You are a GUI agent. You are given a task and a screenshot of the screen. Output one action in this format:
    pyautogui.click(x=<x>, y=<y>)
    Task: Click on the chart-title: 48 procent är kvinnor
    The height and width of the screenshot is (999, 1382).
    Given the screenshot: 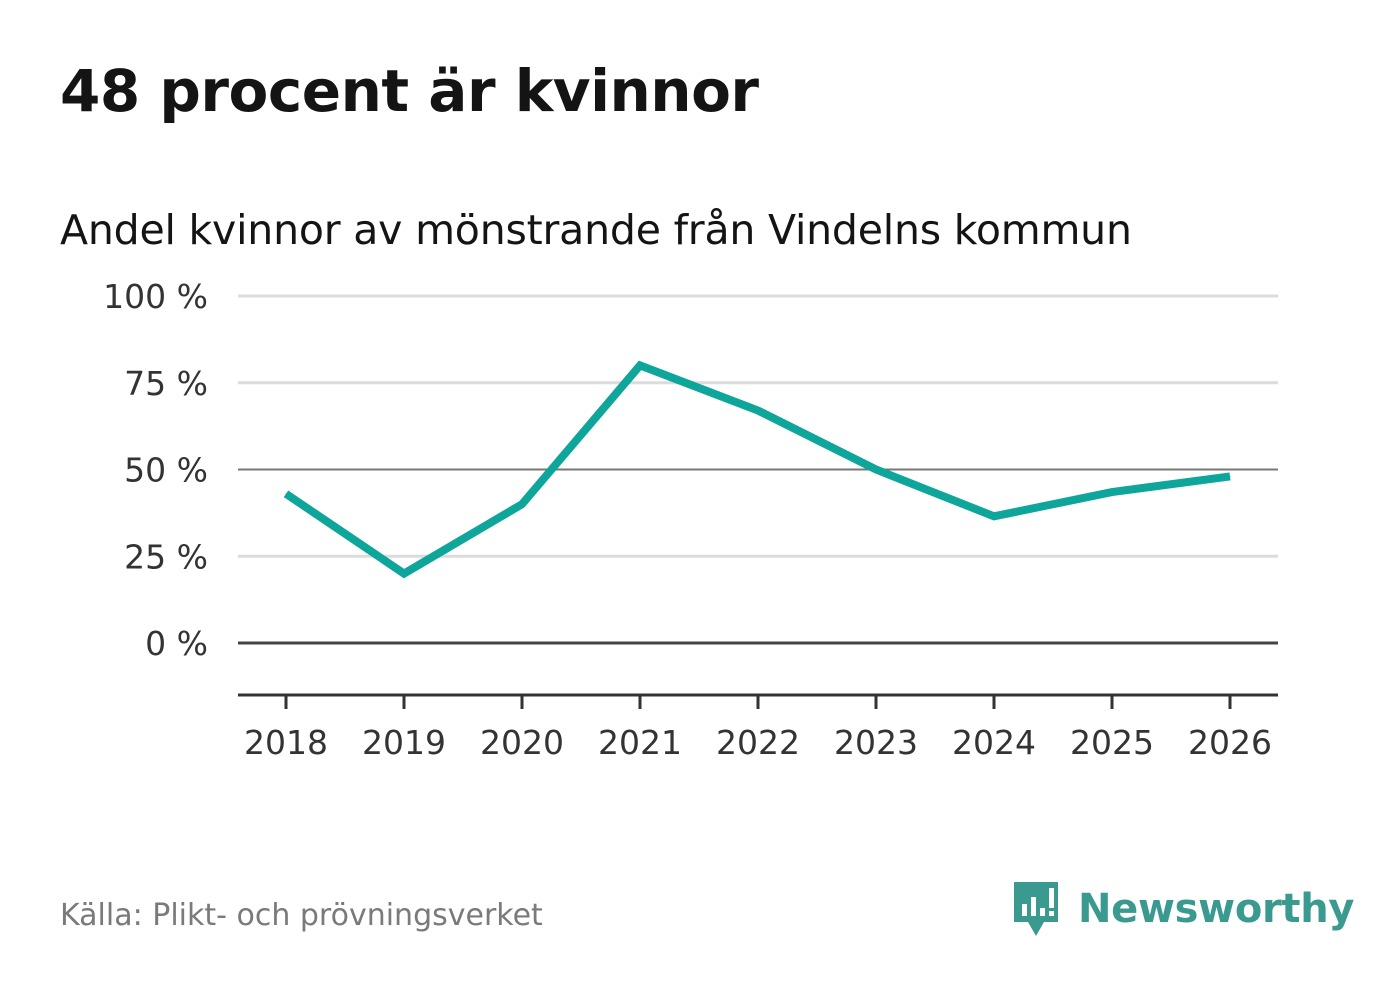 What is the action you would take?
    pyautogui.click(x=409, y=91)
    